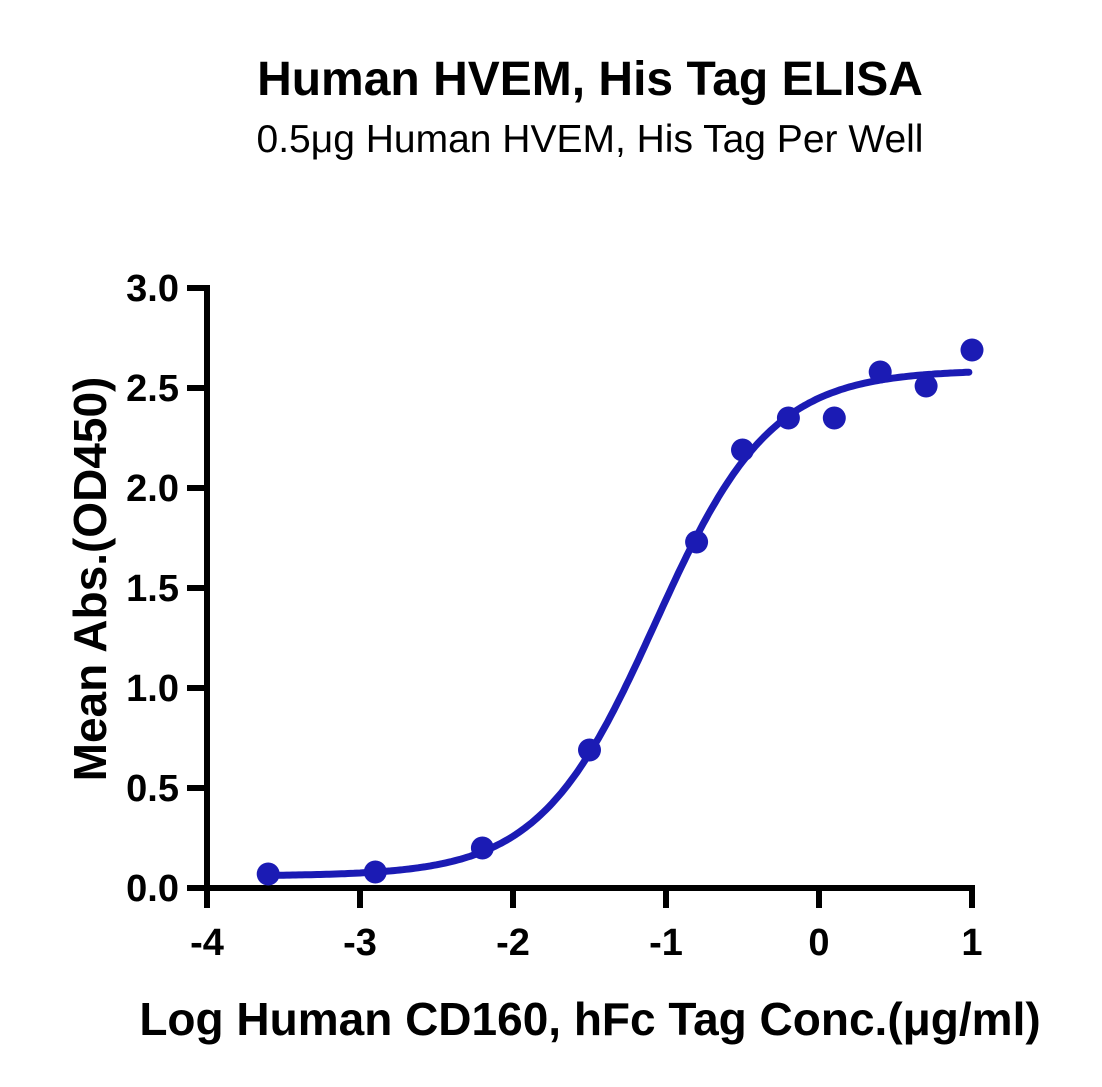 Image resolution: width=1102 pixels, height=1087 pixels. Describe the element at coordinates (590, 1019) in the screenshot. I see `x-axis-label: Log Human CD160, hFc Tag Conc.(μg/ml)` at that location.